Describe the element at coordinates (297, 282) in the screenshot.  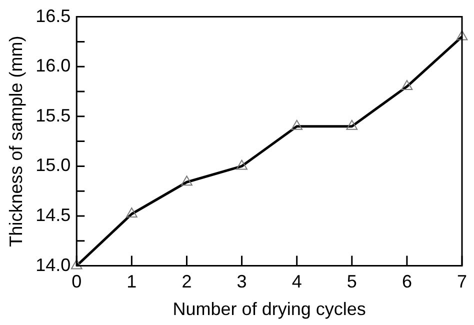
I see `x-tick-label: 4` at that location.